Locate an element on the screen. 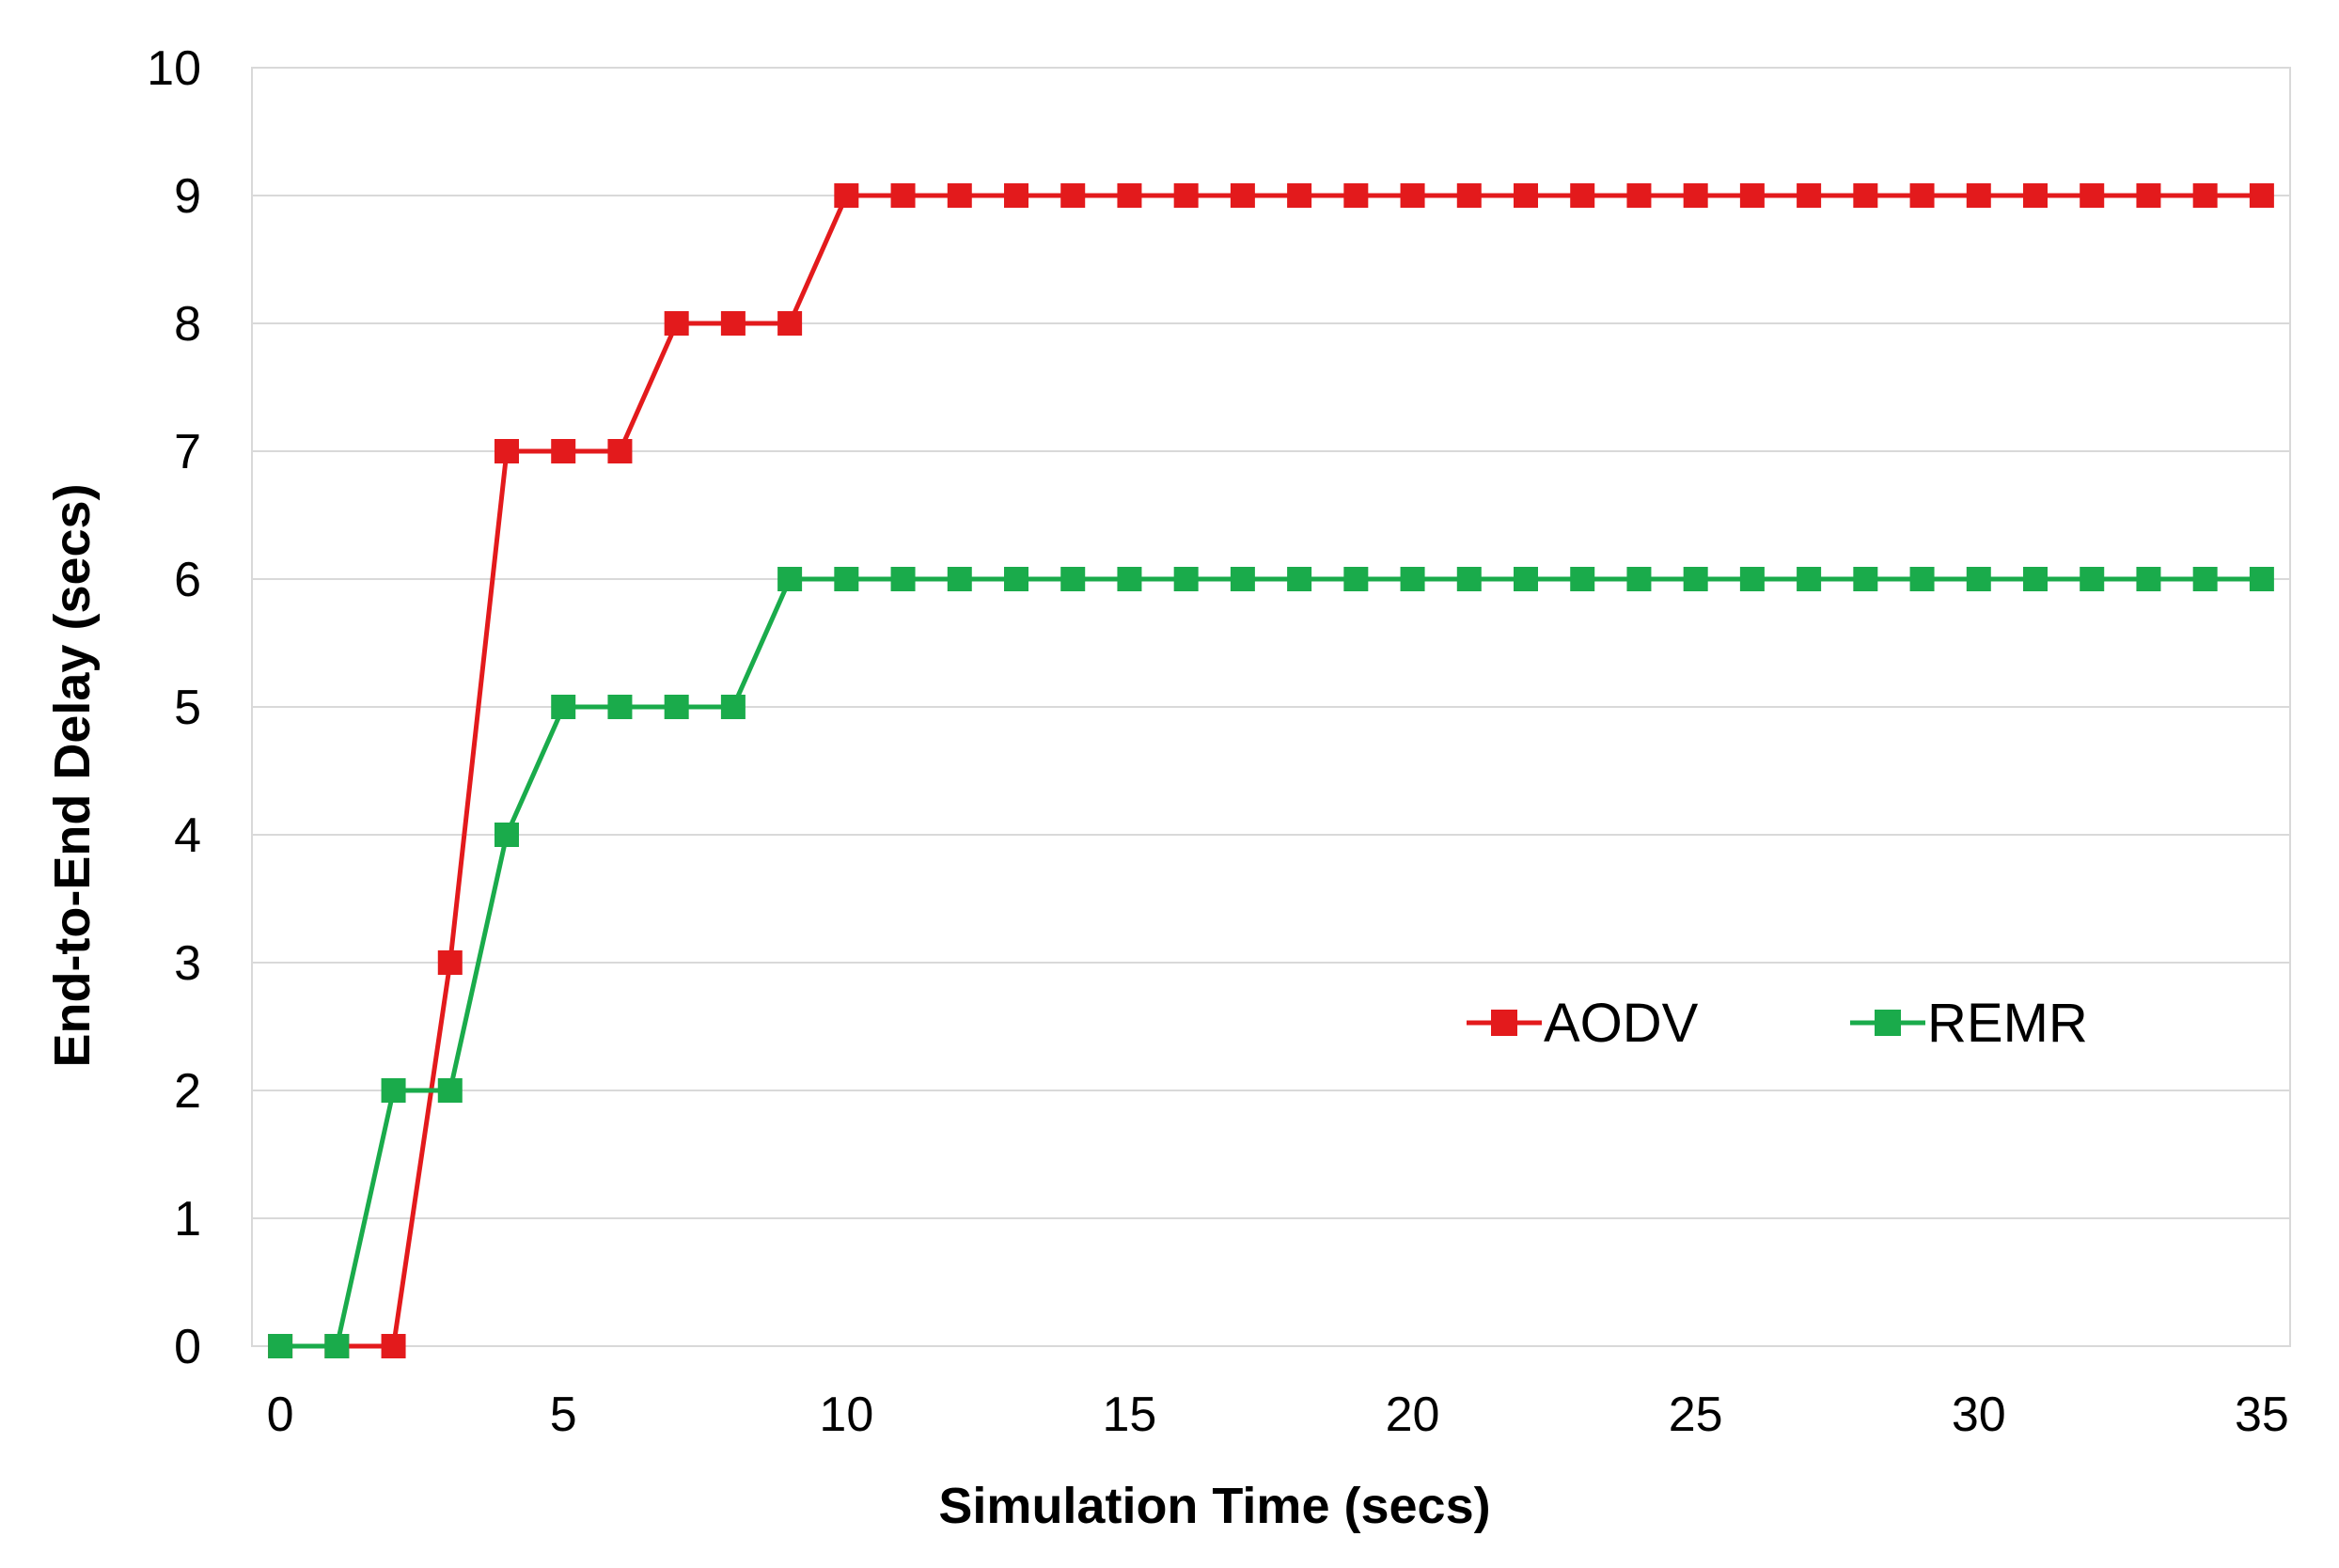 The height and width of the screenshot is (1568, 2339). legend-item-remr: REMR is located at coordinates (1969, 1024).